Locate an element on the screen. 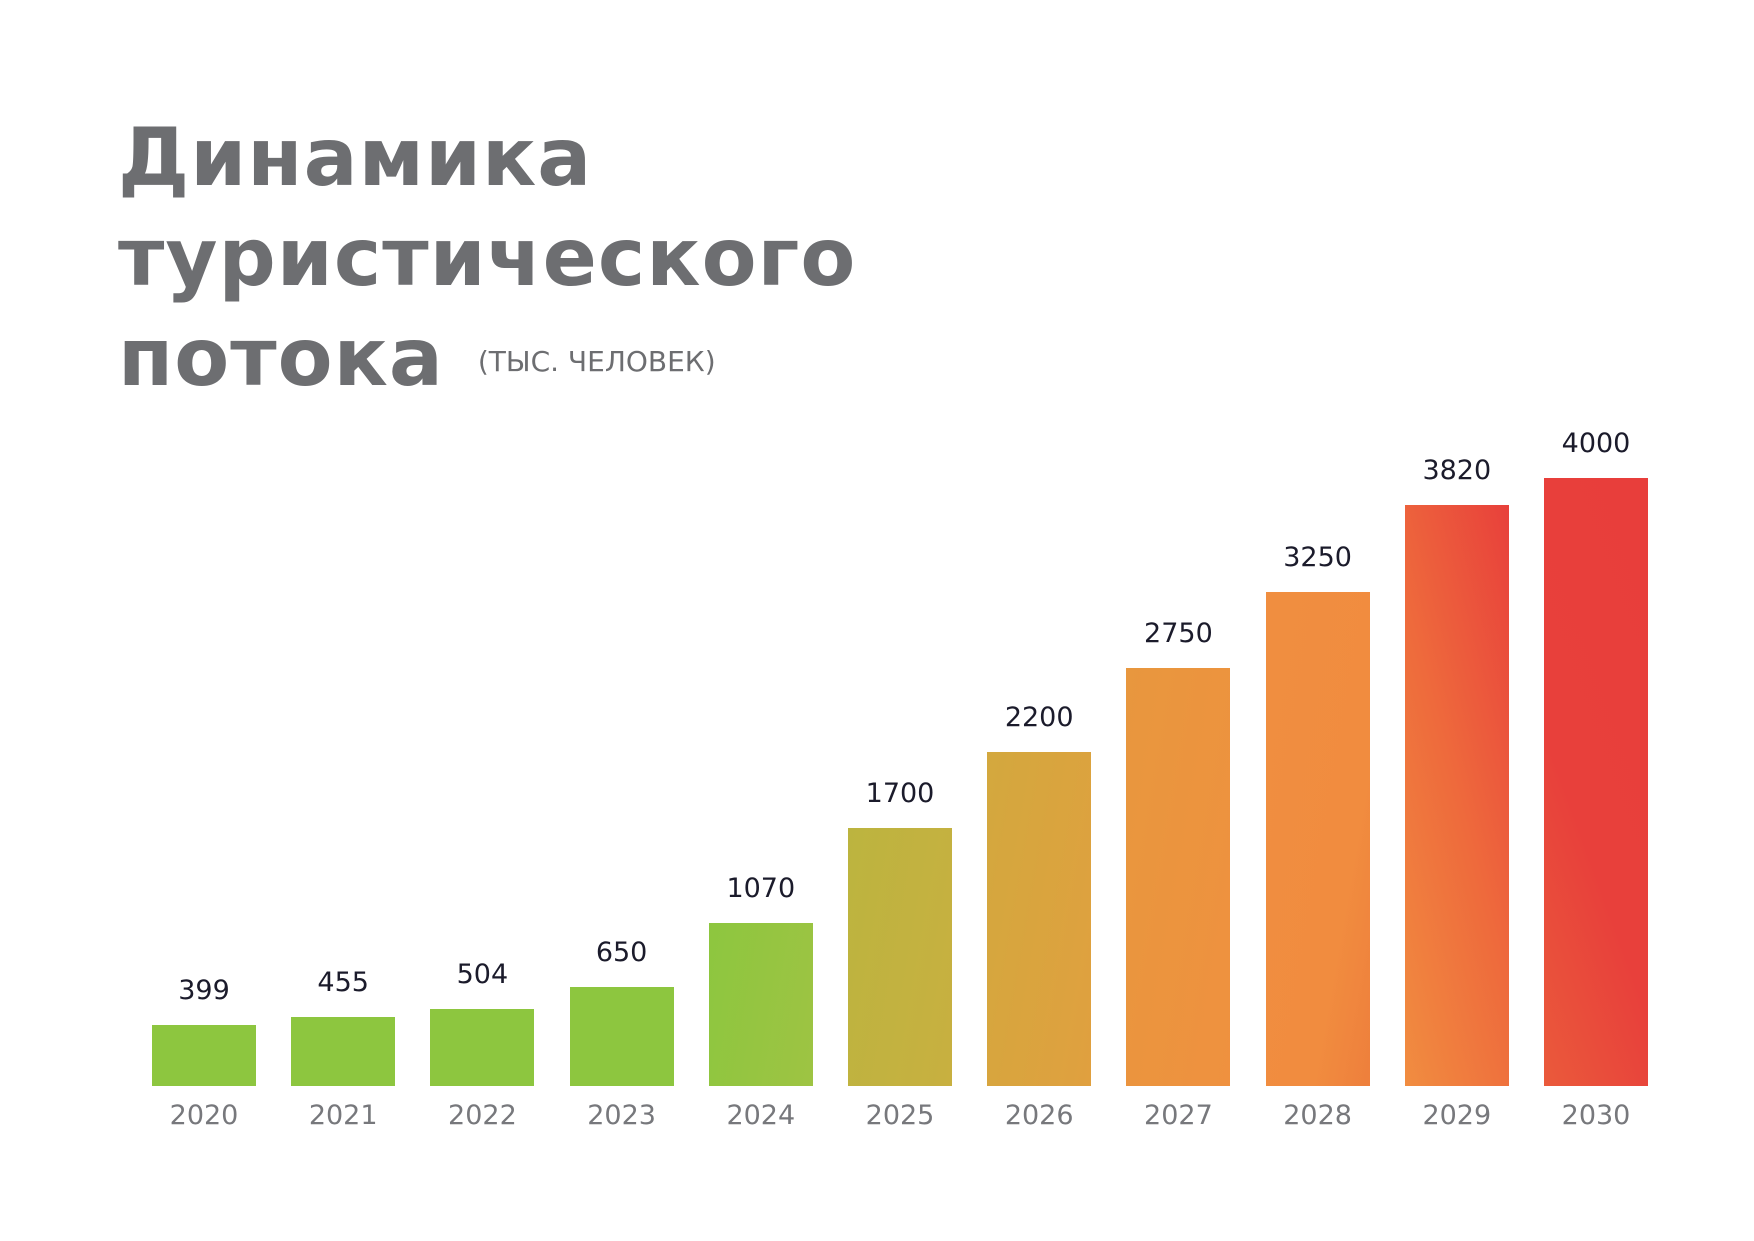 Image resolution: width=1754 pixels, height=1241 pixels. title-line-3: потока (ТЫС. ЧЕЛОВЕК) is located at coordinates (487, 360).